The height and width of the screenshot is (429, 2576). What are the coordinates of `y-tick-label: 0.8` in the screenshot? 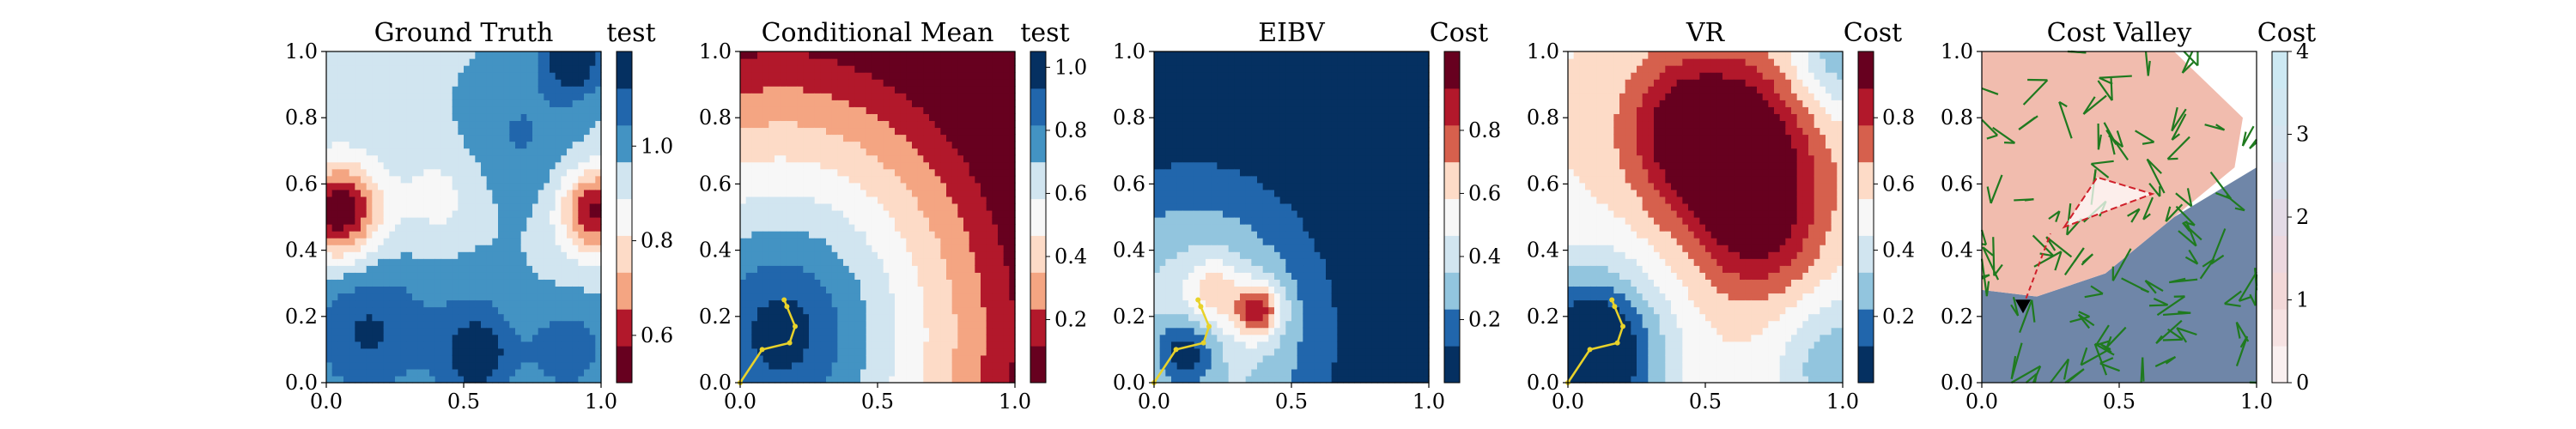 It's located at (715, 118).